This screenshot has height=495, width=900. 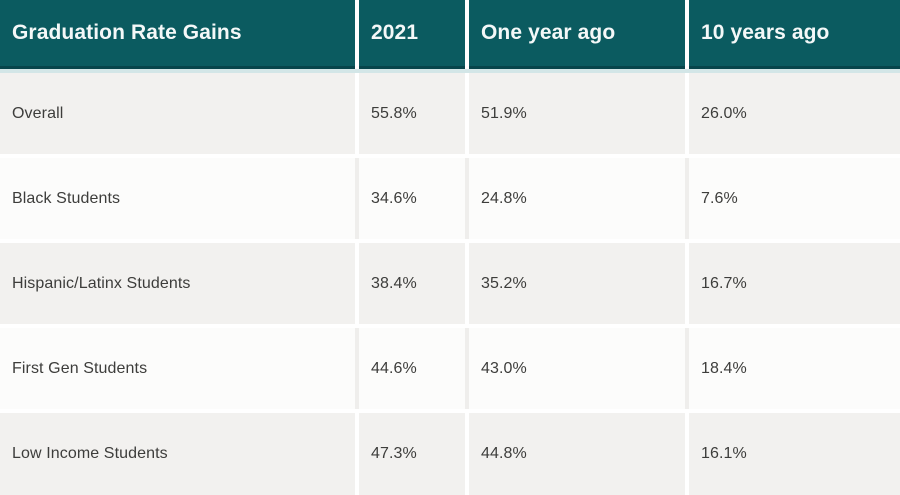 I want to click on row-label: Hispanic/Latinx Students, so click(x=177, y=283).